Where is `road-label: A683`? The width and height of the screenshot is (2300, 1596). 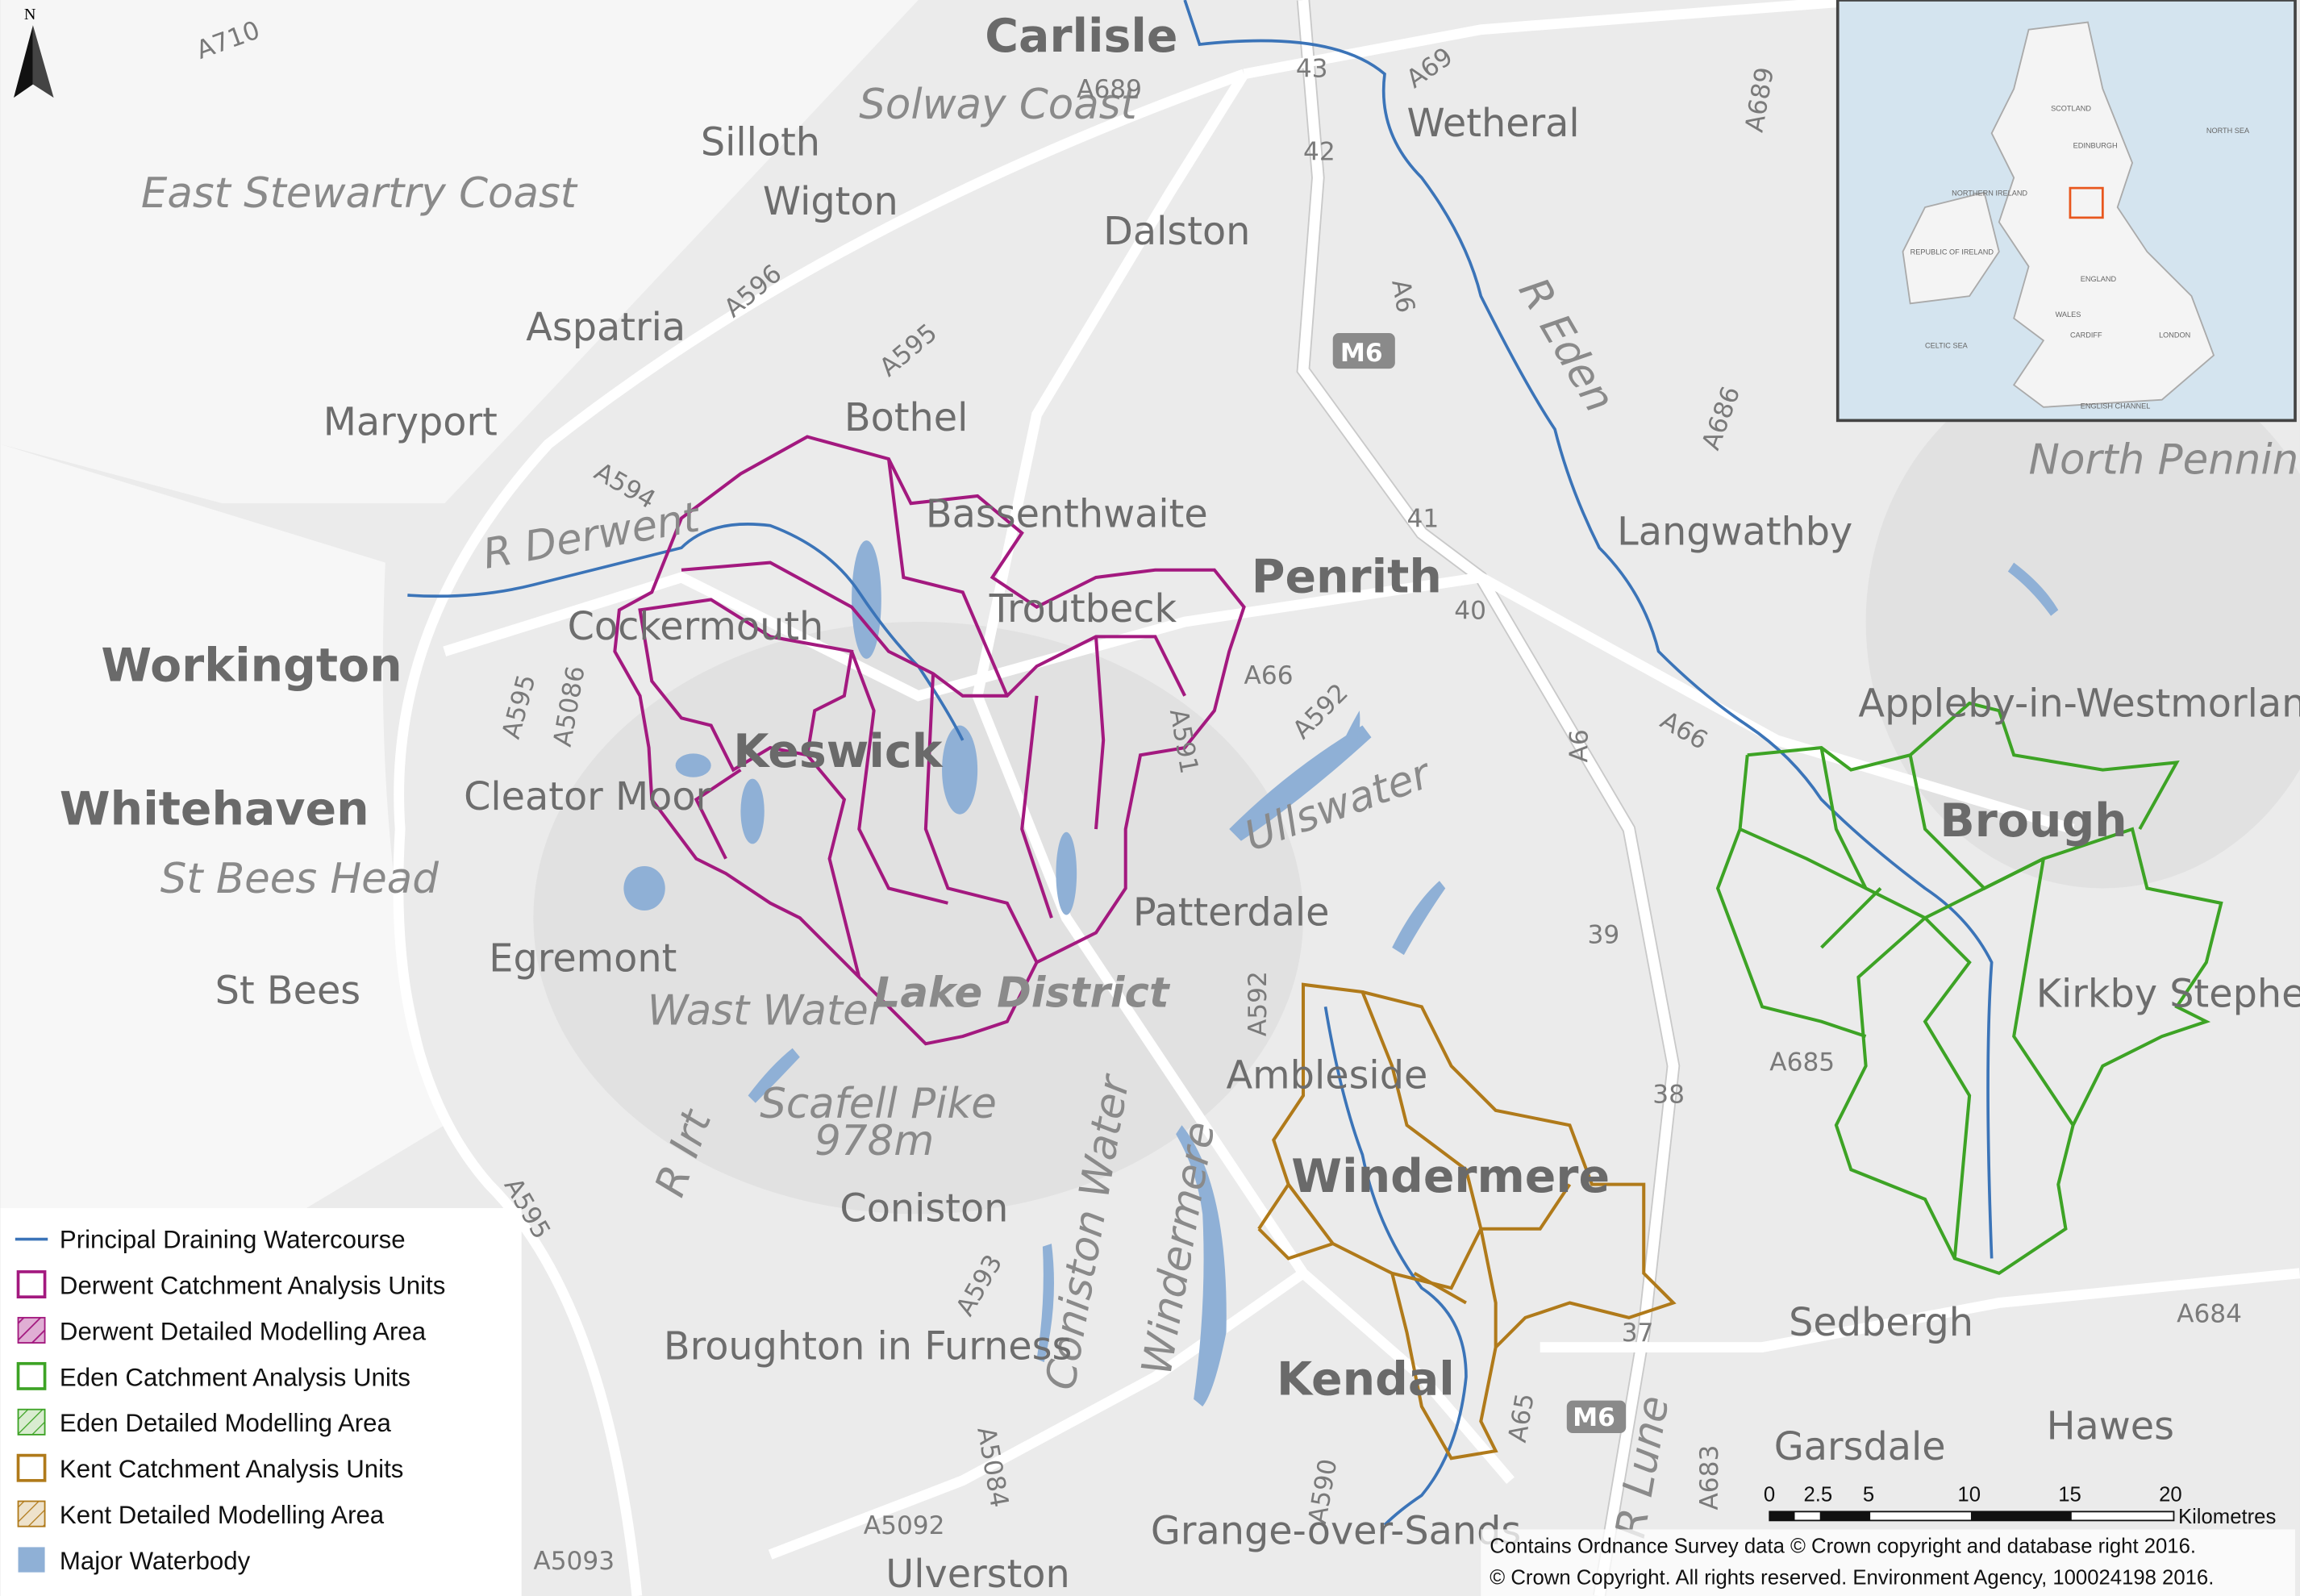
road-label: A683 is located at coordinates (1709, 1478).